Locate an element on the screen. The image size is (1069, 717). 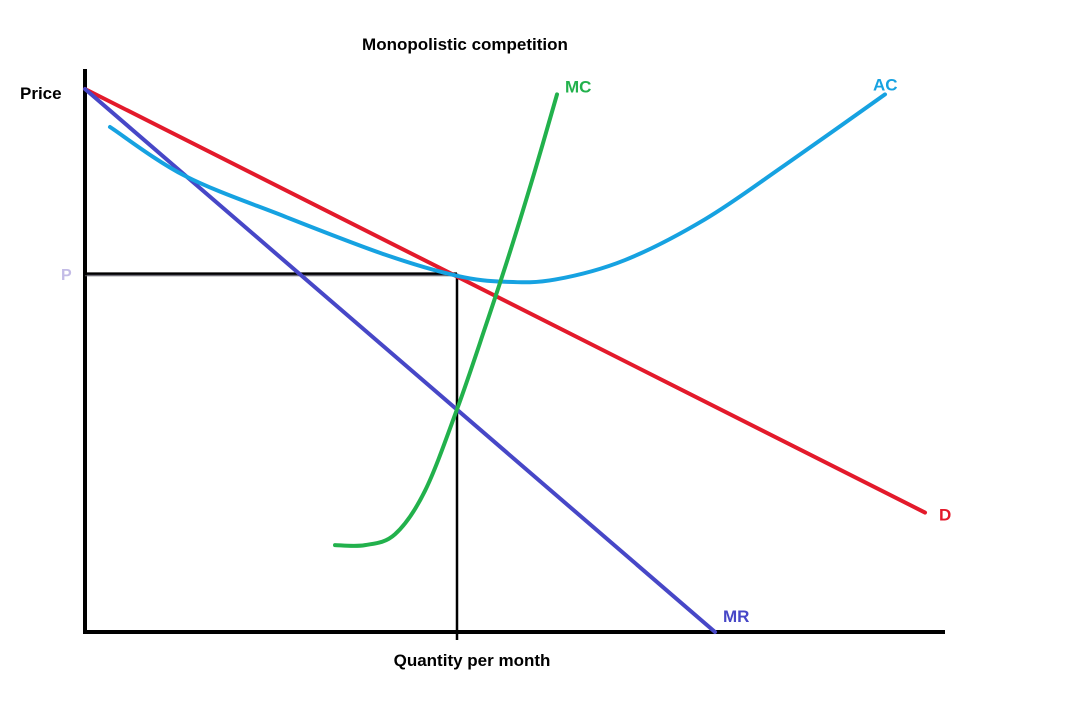
mc-label: MC is located at coordinates (578, 86).